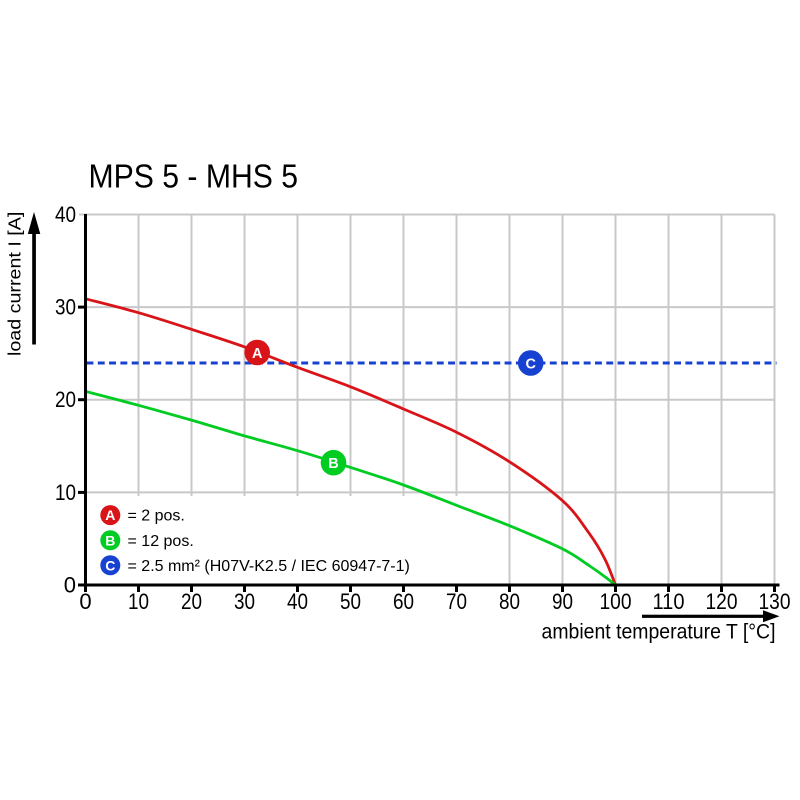  What do you see at coordinates (669, 601) in the screenshot?
I see `svg-text: 110` at bounding box center [669, 601].